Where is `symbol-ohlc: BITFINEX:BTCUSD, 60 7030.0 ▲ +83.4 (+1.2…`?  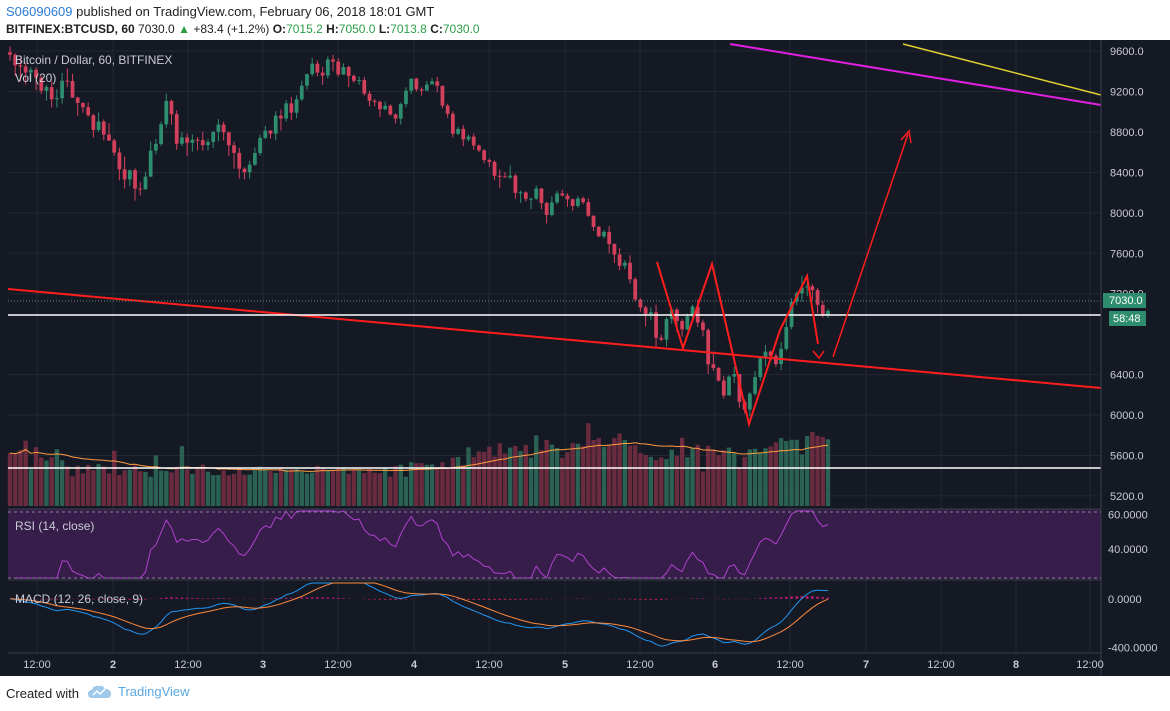
symbol-ohlc: BITFINEX:BTCUSD, 60 7030.0 ▲ +83.4 (+1.2… is located at coordinates (243, 29).